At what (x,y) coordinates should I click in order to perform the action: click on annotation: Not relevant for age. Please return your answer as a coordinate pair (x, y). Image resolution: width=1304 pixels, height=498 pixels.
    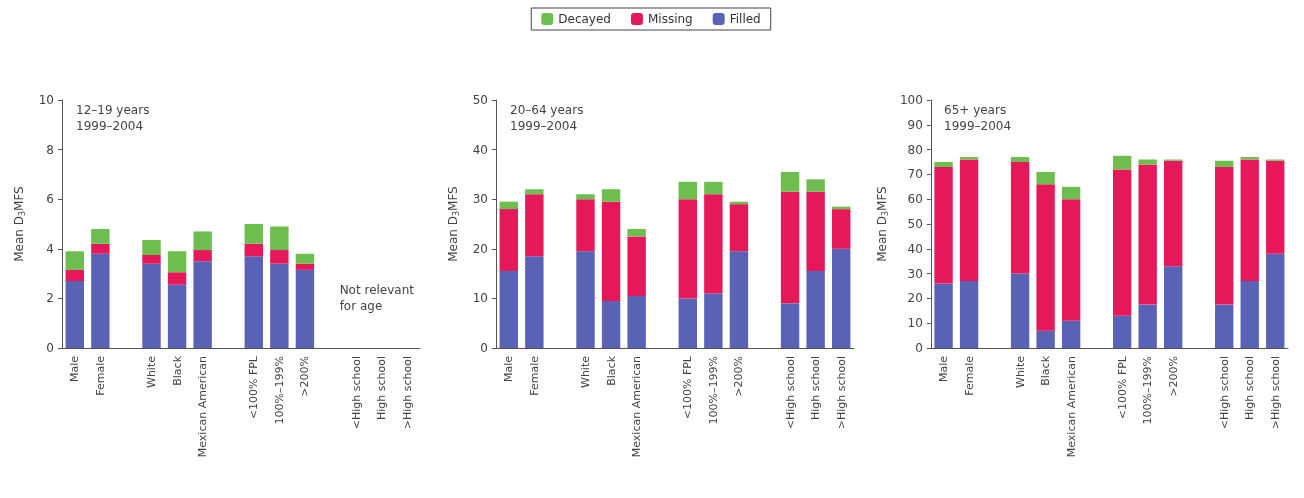
    Looking at the image, I should click on (377, 298).